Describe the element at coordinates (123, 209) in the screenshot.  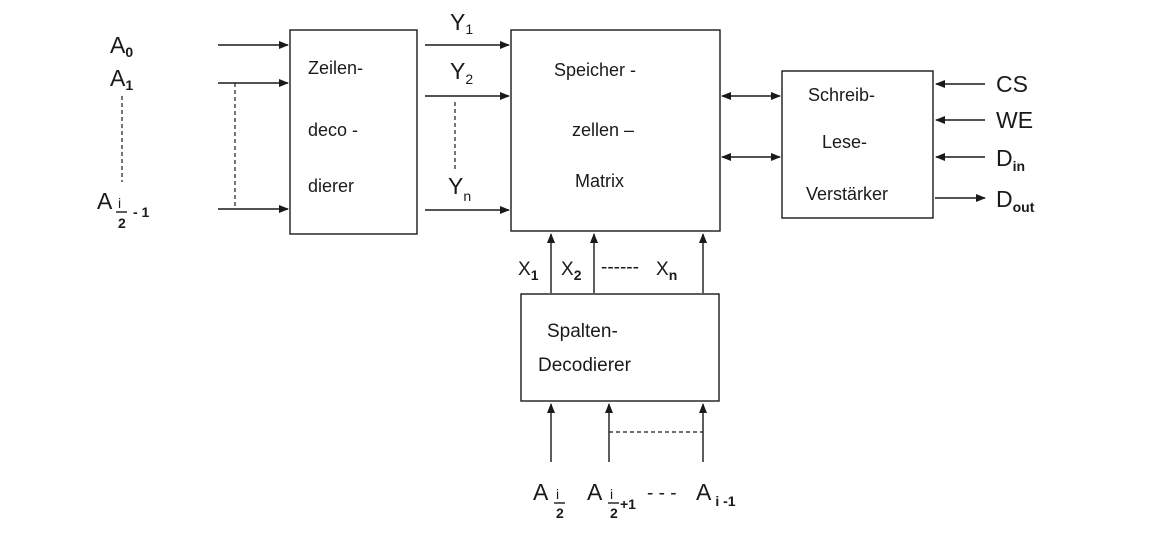
I see `label-a-half-minus1: A i 2 - 1` at that location.